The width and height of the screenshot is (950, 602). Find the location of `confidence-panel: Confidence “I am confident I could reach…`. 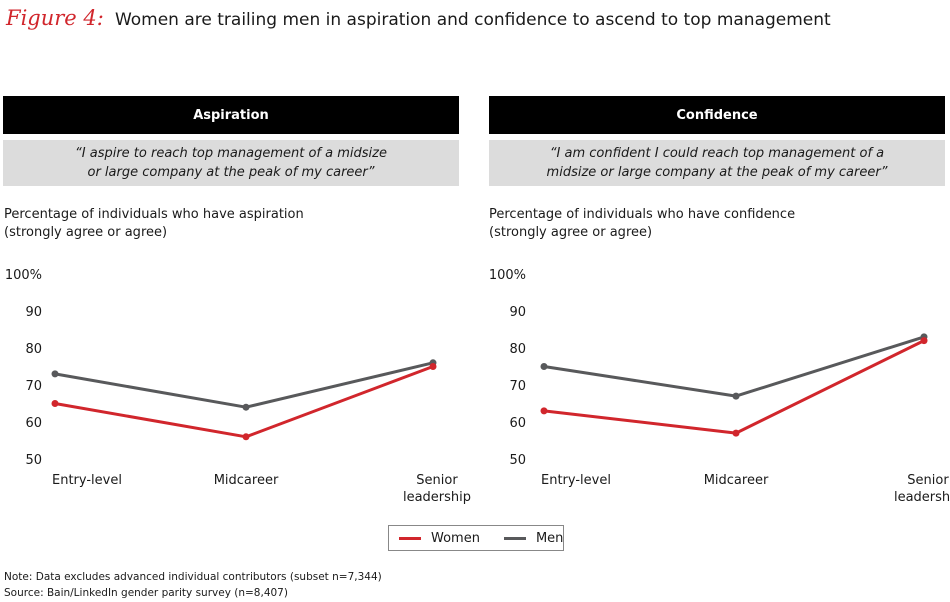

confidence-panel: Confidence “I am confident I could reach… is located at coordinates (717, 141).